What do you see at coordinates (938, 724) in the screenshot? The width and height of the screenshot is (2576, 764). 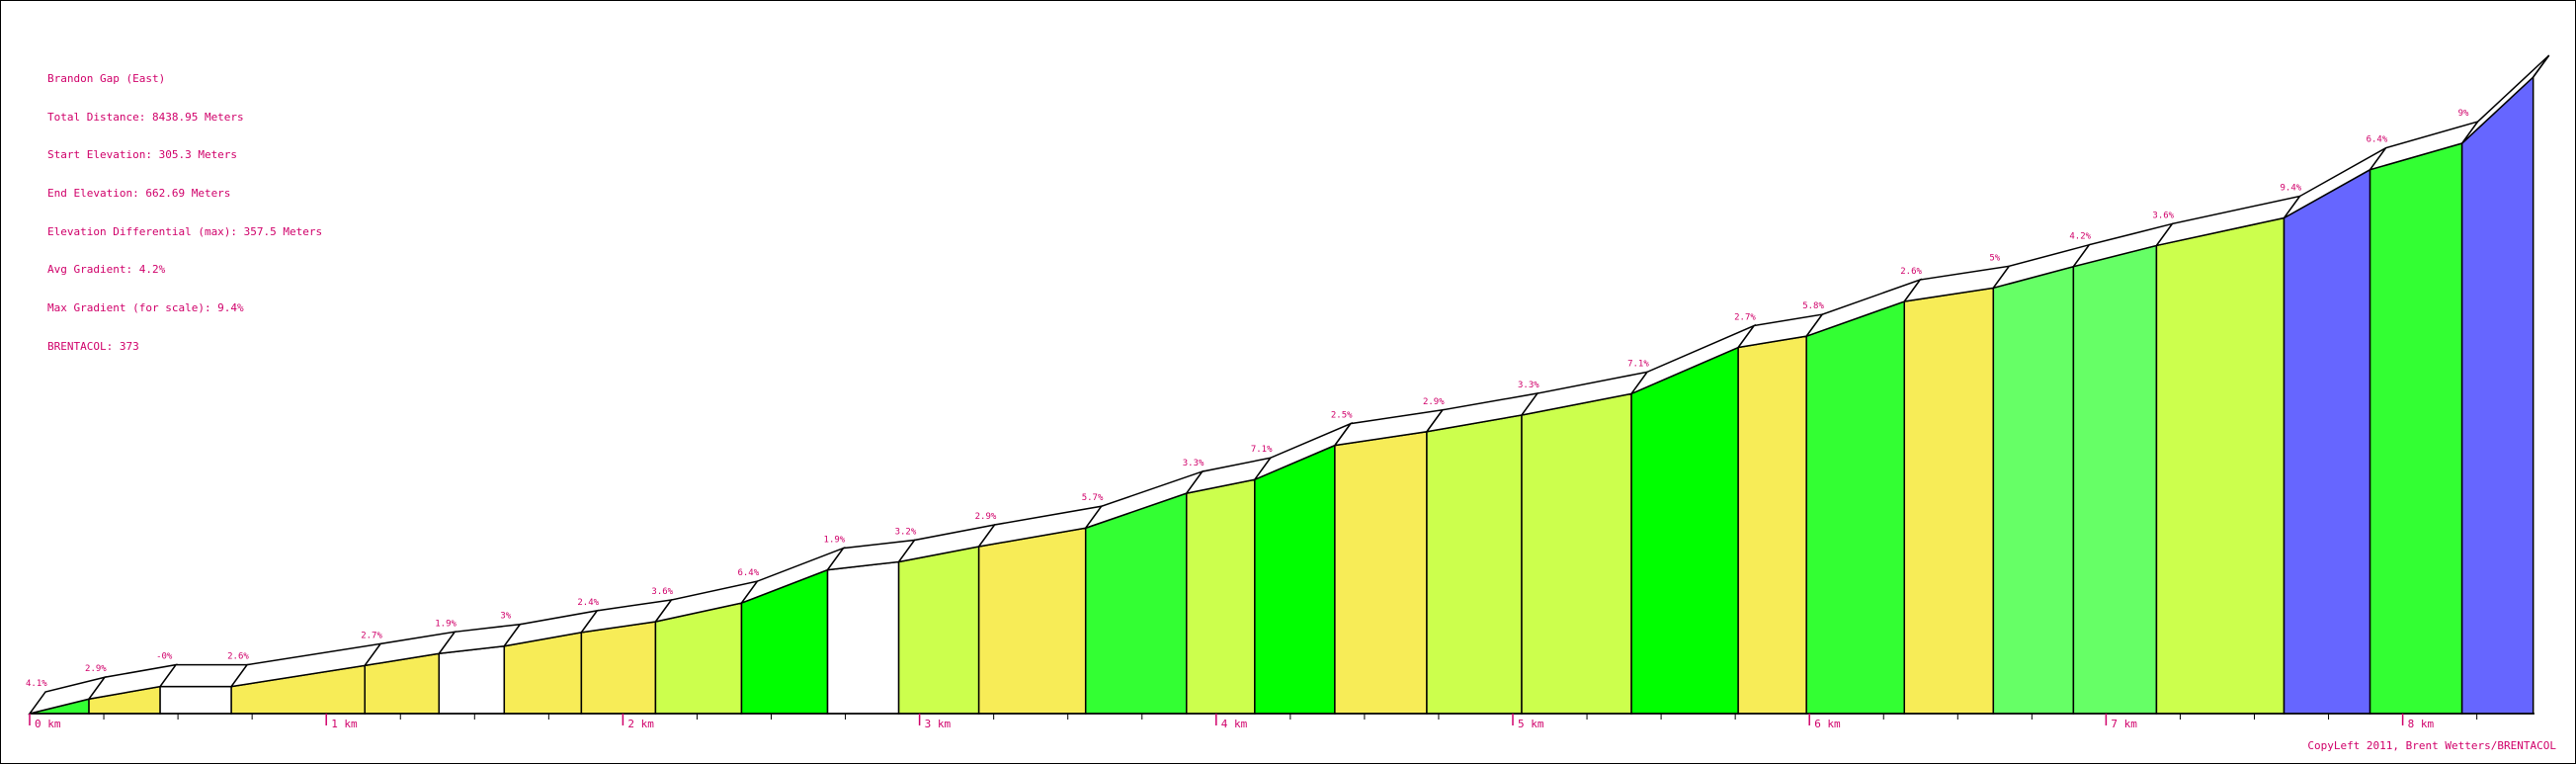 I see `tick-label: 3 km` at bounding box center [938, 724].